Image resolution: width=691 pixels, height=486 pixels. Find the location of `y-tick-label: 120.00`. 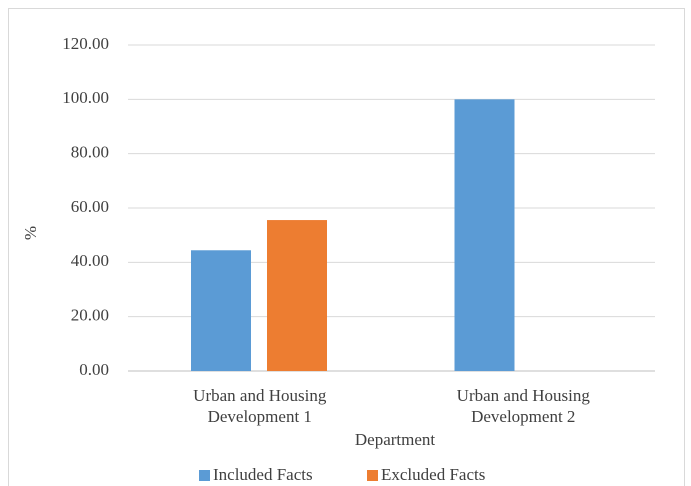

y-tick-label: 120.00 is located at coordinates (85, 43).